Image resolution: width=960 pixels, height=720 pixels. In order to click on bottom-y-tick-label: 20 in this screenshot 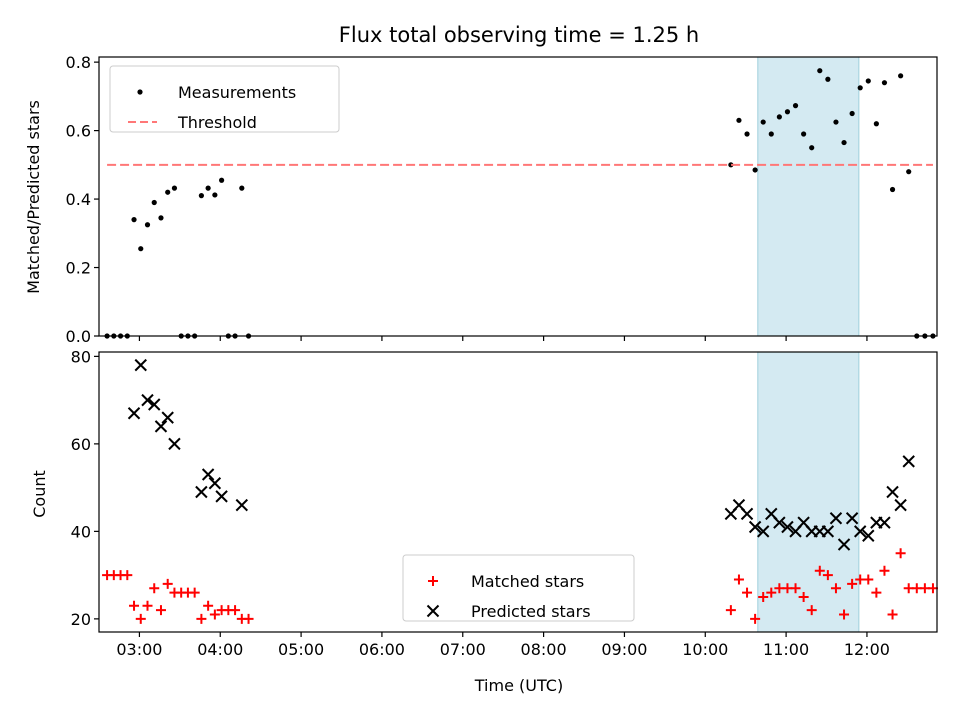, I will do `click(81, 619)`.